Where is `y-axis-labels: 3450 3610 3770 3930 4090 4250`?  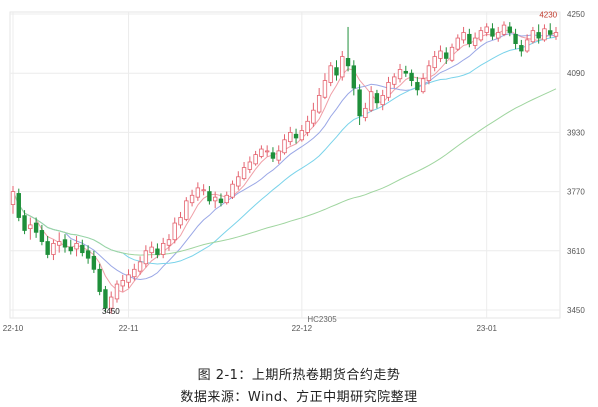
y-axis-labels: 3450 3610 3770 3930 4090 4250 is located at coordinates (576, 162).